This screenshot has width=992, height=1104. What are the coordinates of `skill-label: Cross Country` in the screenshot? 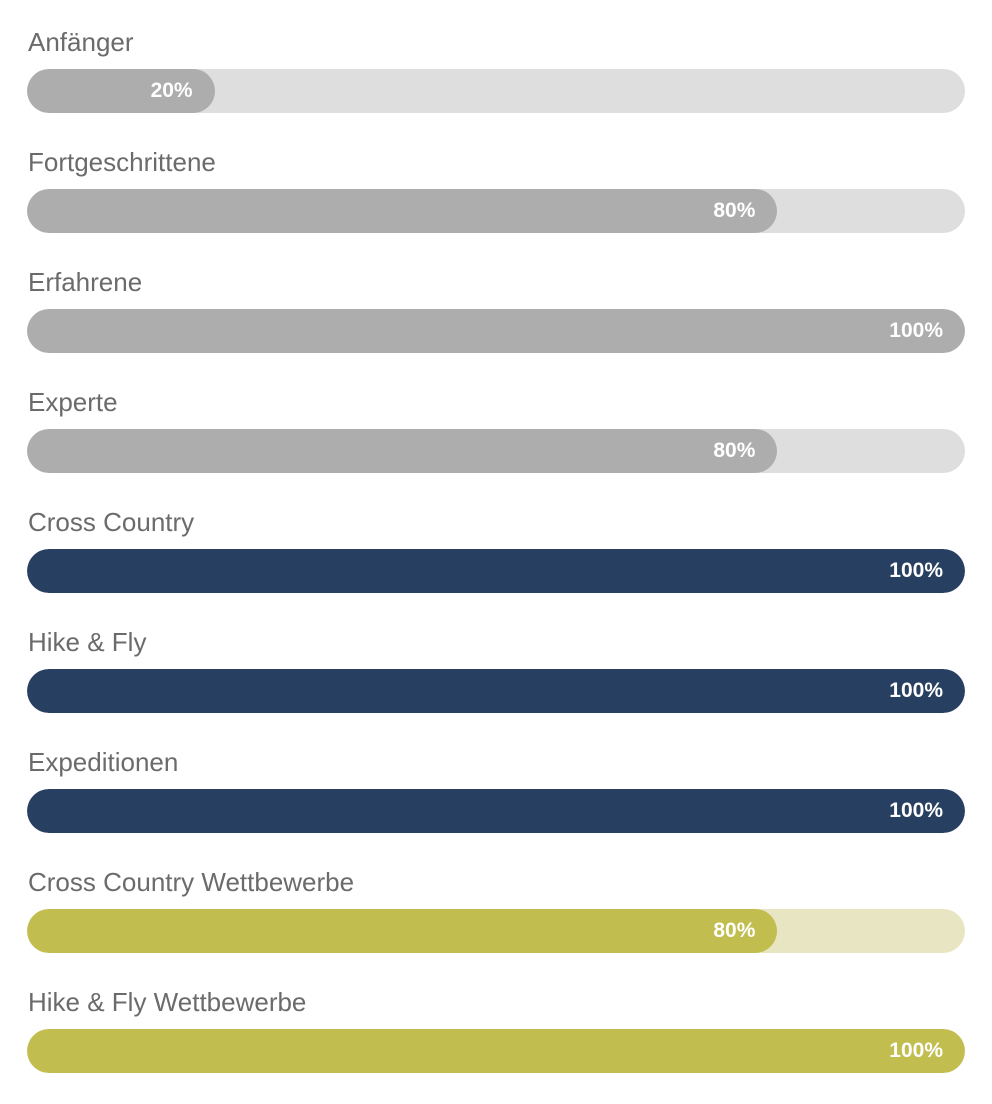 It's located at (111, 522).